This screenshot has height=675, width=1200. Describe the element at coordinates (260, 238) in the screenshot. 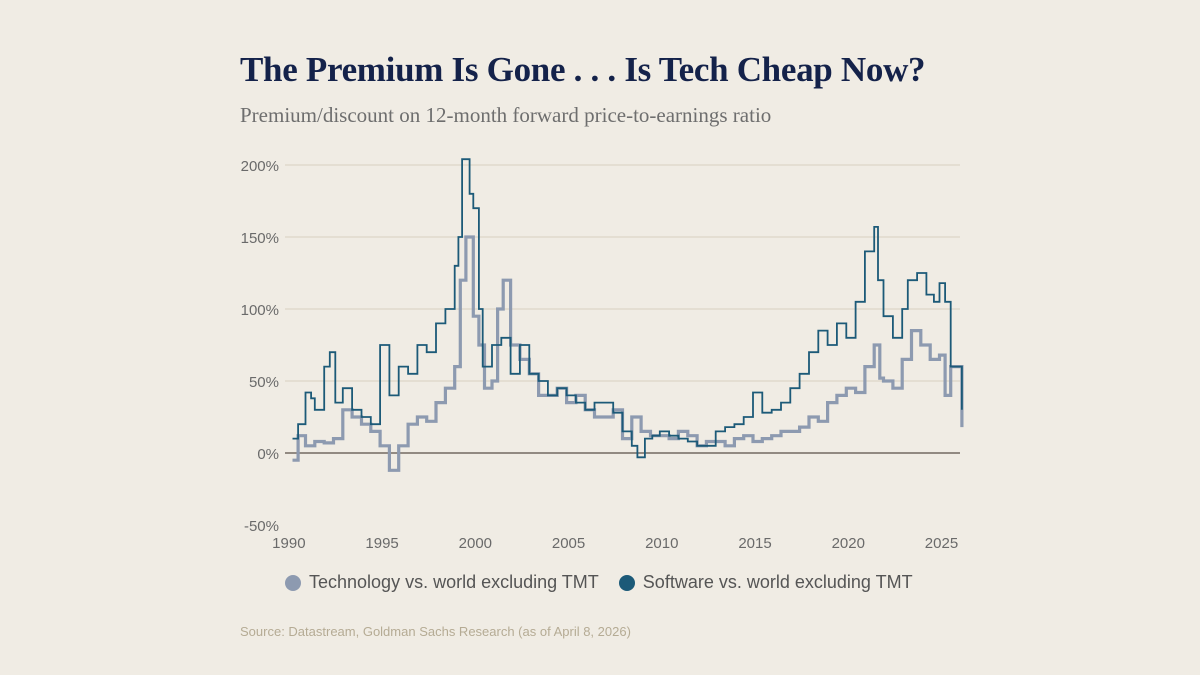

I see `y-tick-label: 150%` at that location.